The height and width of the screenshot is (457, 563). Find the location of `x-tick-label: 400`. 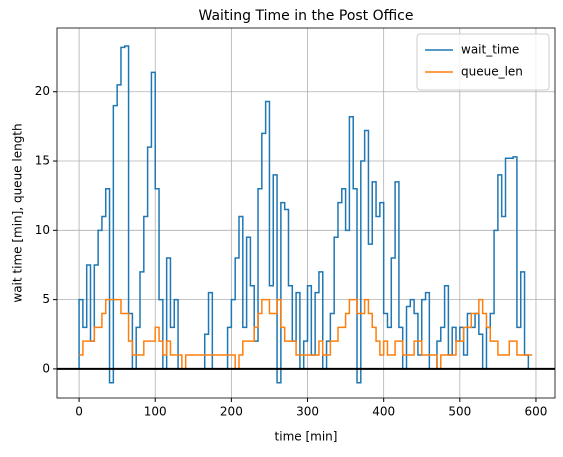

x-tick-label: 400 is located at coordinates (383, 412).